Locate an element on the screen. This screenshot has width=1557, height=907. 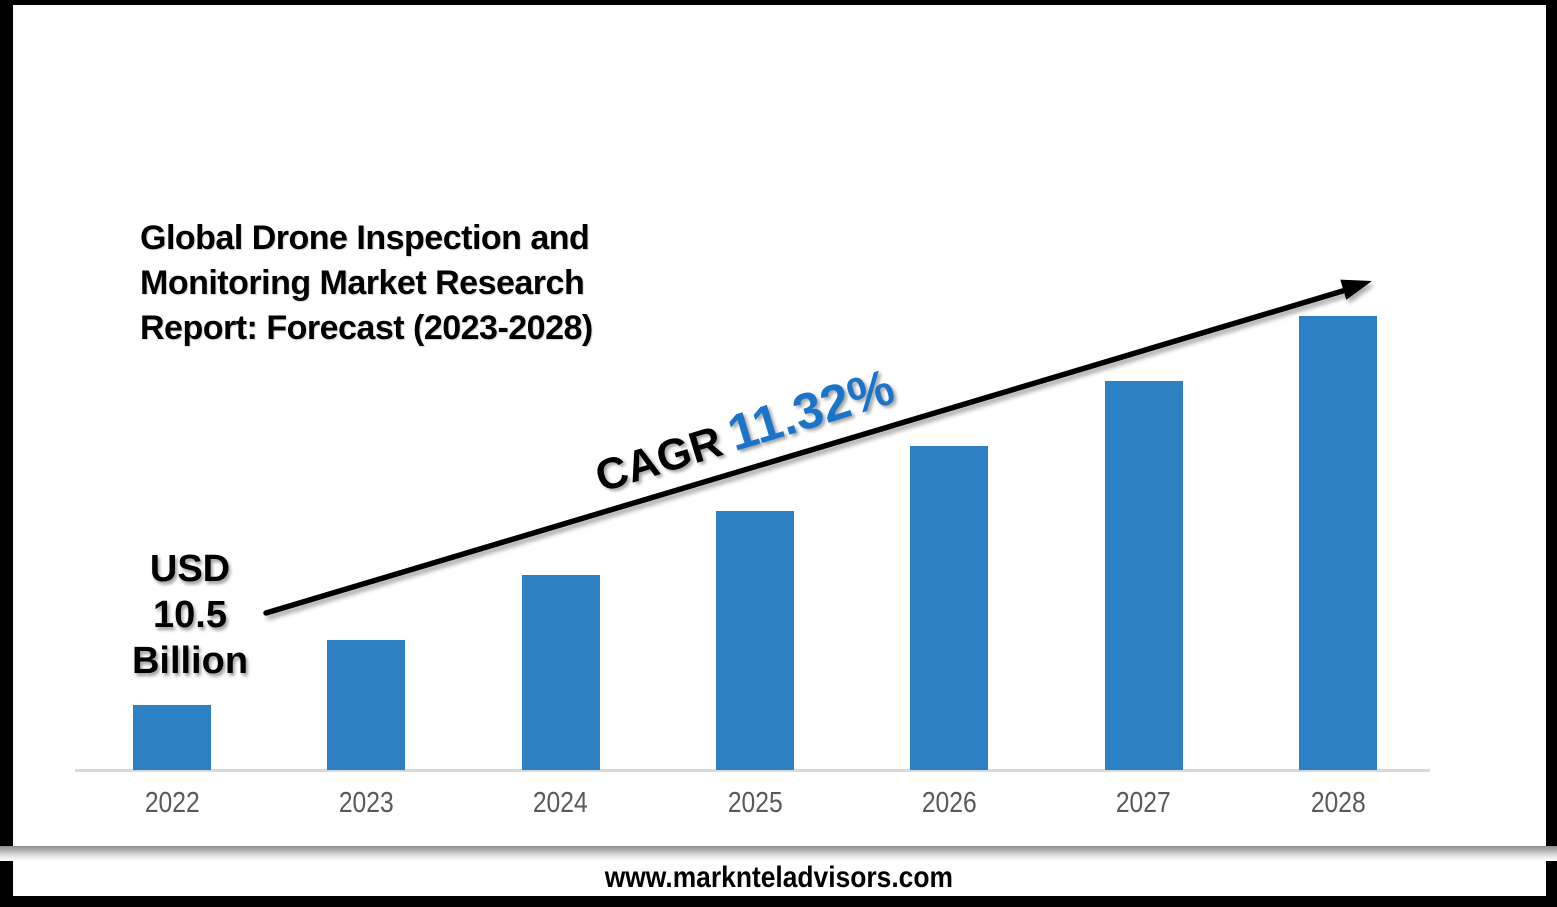
x-tick-2022: 2022 is located at coordinates (172, 803).